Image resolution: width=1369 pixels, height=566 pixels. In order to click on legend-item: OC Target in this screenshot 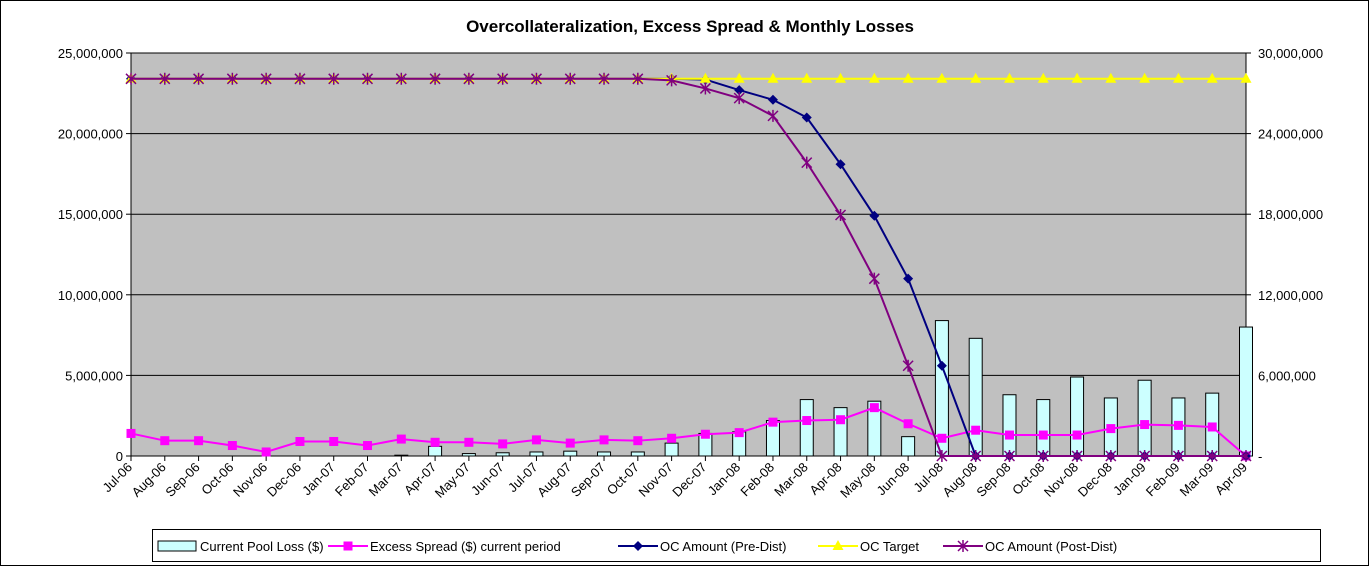, I will do `click(868, 546)`.